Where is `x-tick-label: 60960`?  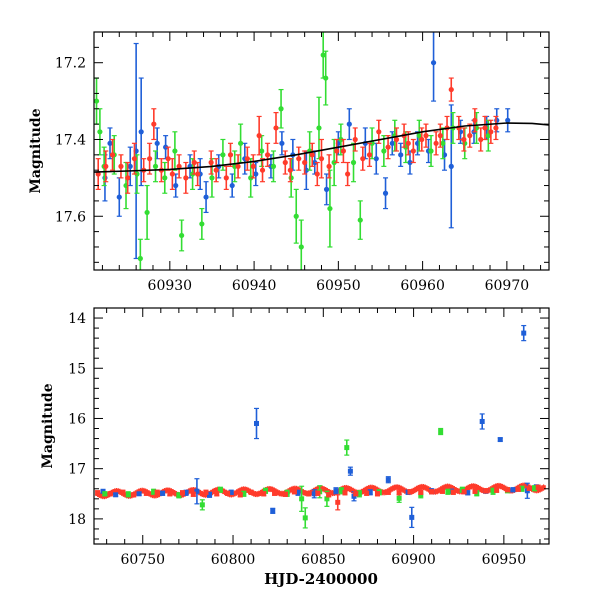 x-tick-label: 60960 is located at coordinates (422, 286).